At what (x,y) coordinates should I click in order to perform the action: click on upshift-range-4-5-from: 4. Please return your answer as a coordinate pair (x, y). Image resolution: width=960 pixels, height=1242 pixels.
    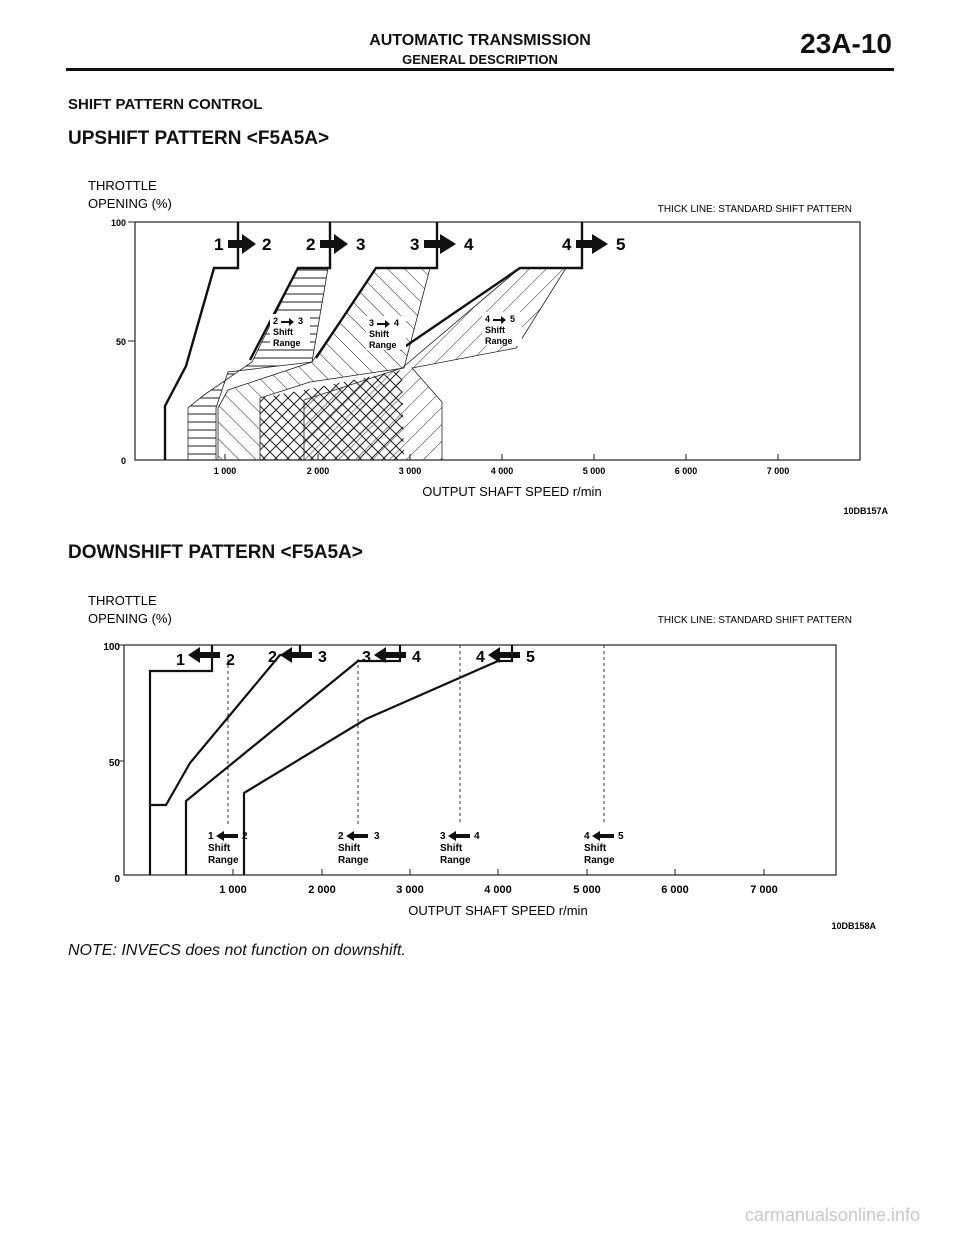
    Looking at the image, I should click on (487, 319).